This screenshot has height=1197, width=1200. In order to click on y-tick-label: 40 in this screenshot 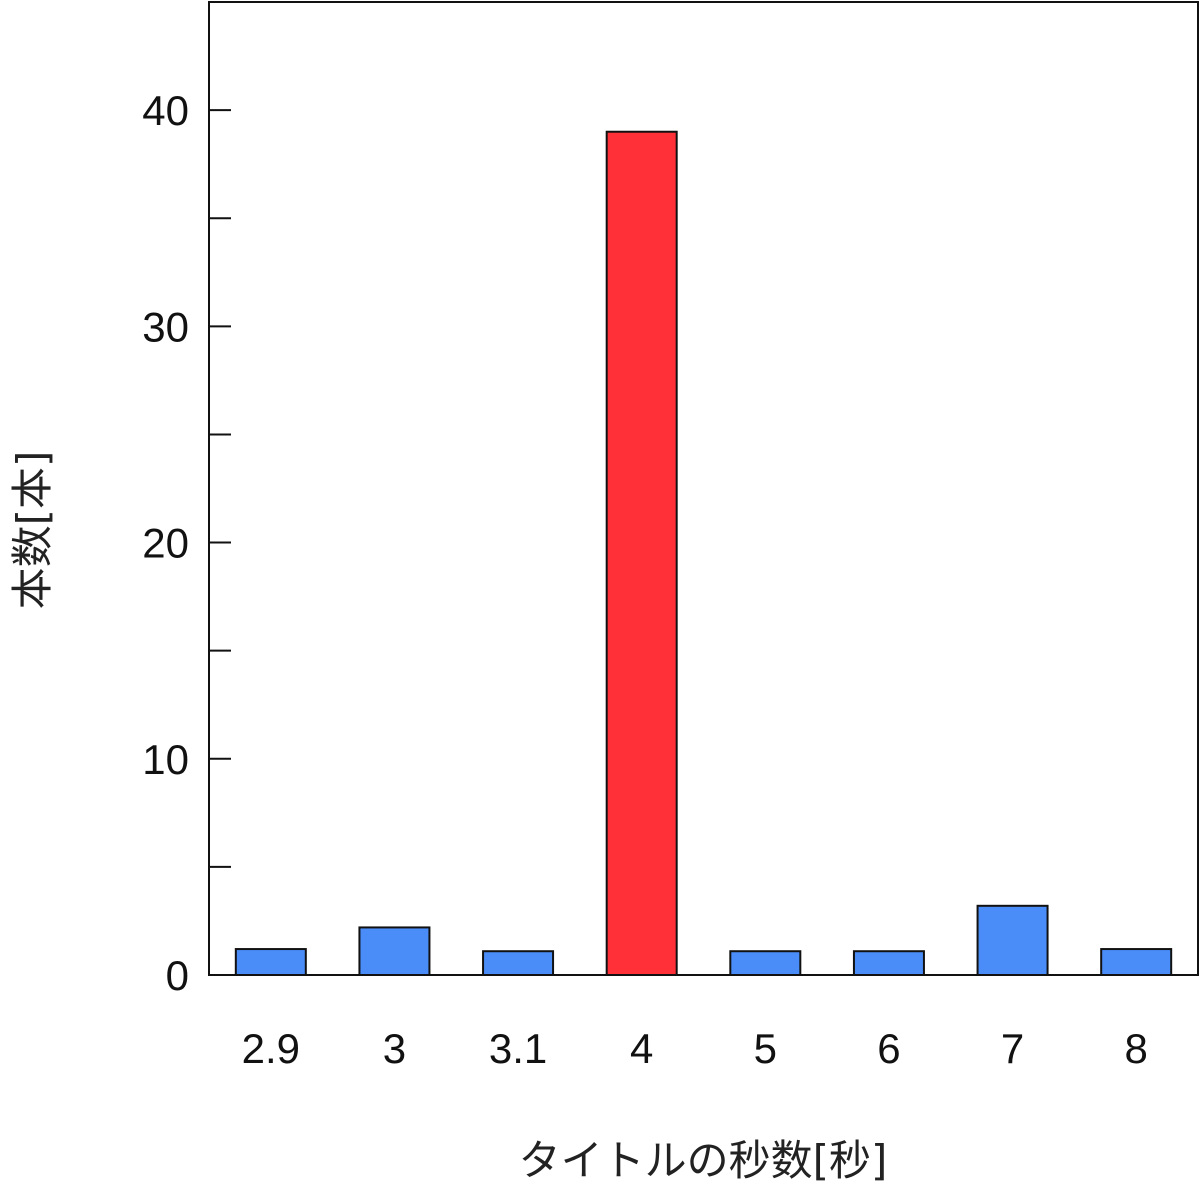, I will do `click(165, 110)`.